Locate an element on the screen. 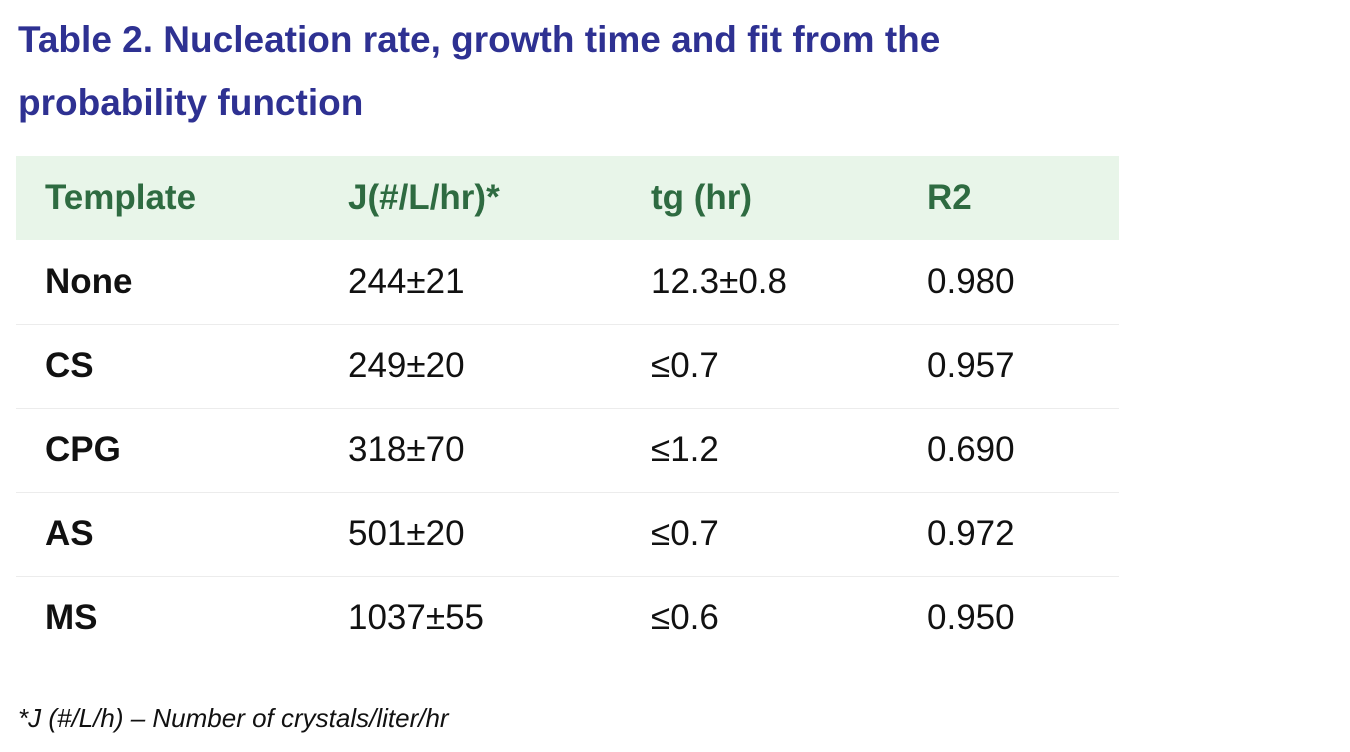  table-row: None 244±21 12.3±0.8 0.980 is located at coordinates (567, 282).